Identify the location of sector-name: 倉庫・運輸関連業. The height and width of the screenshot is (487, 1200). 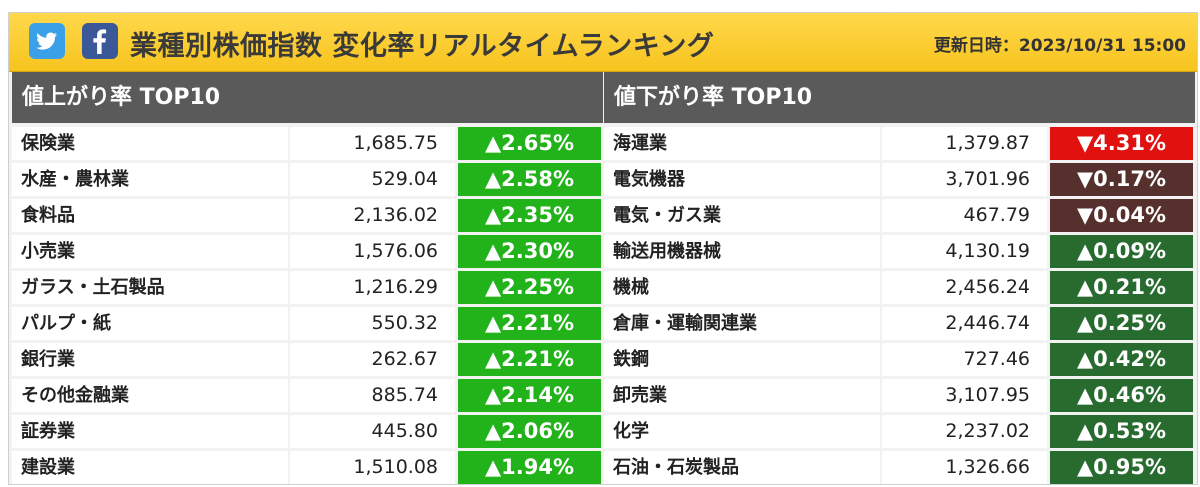
(742, 323).